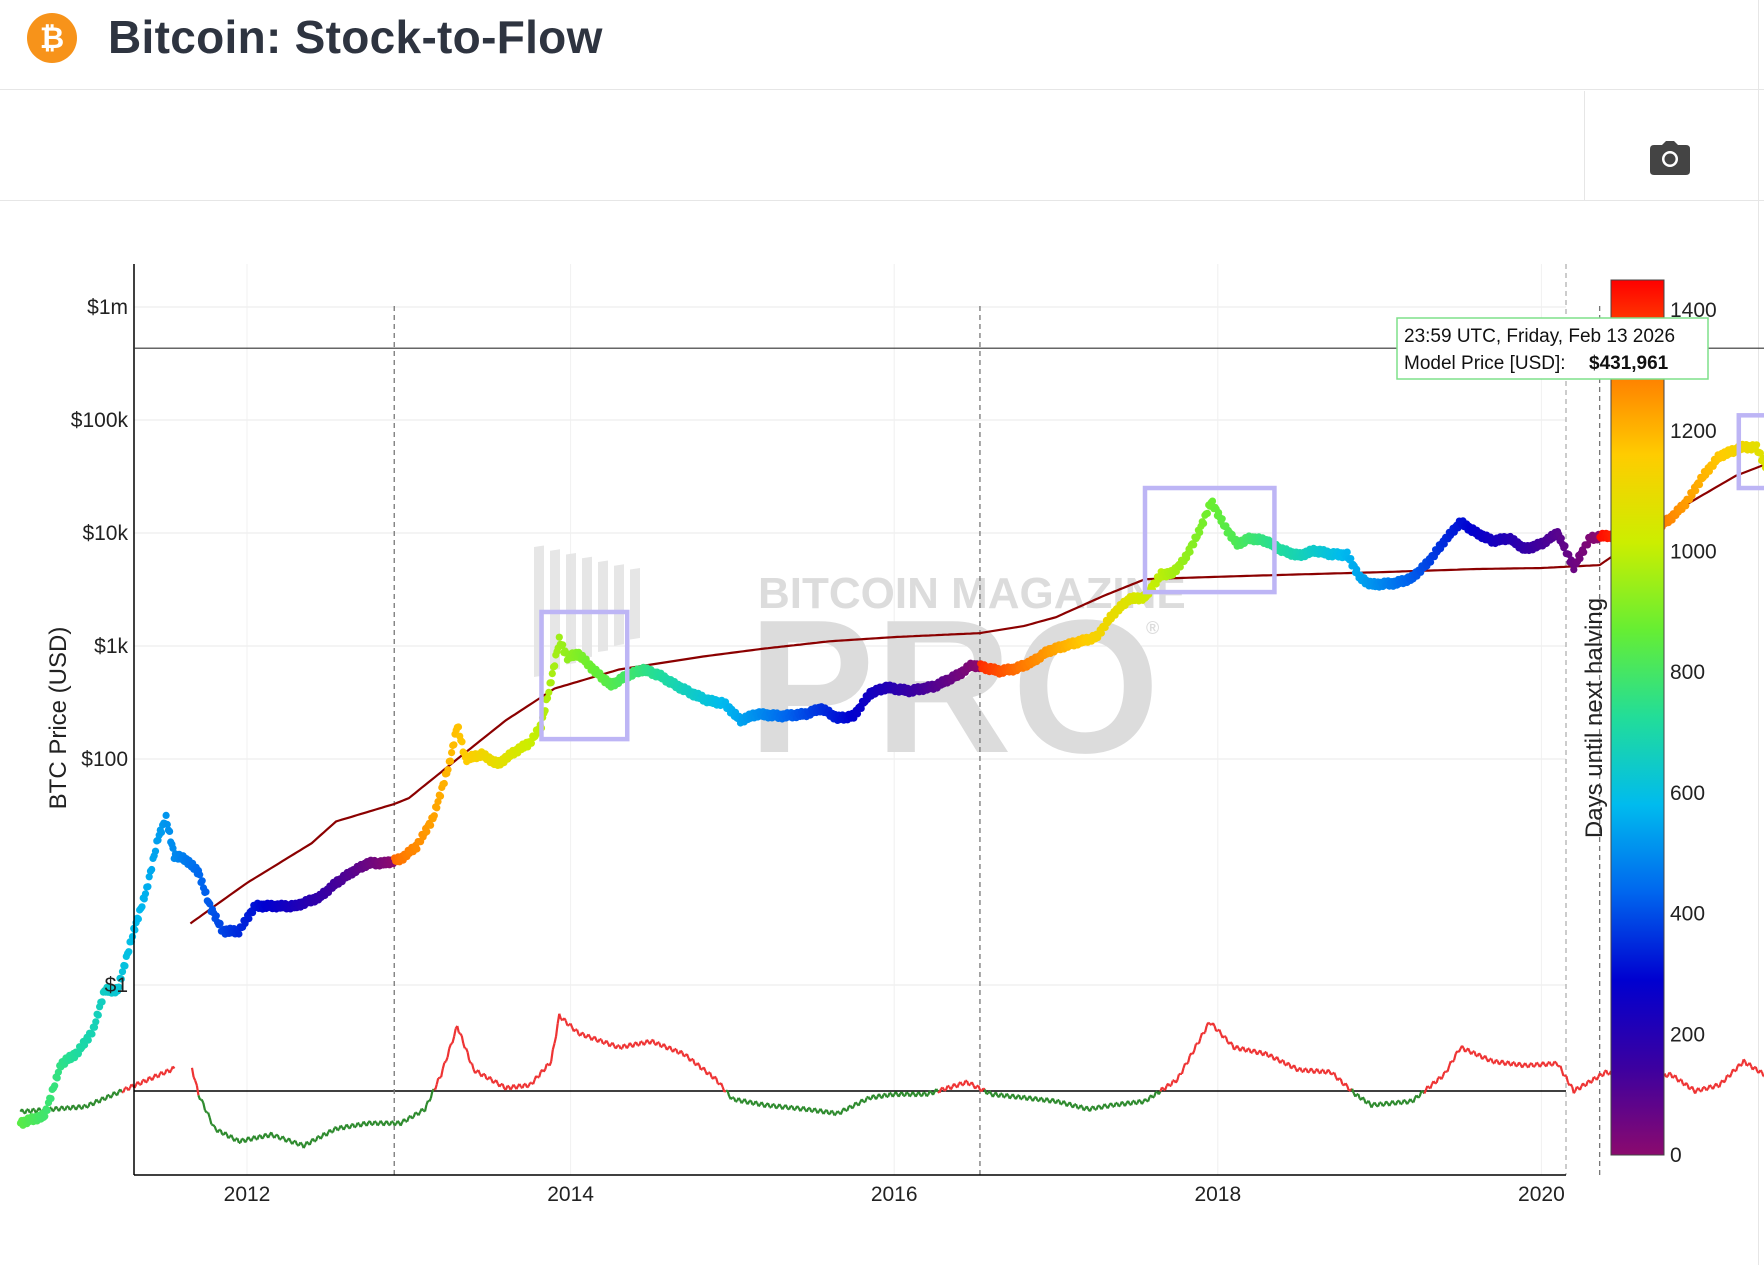 Image resolution: width=1764 pixels, height=1265 pixels. Describe the element at coordinates (100, 420) in the screenshot. I see `y-tick-label: $100k` at that location.